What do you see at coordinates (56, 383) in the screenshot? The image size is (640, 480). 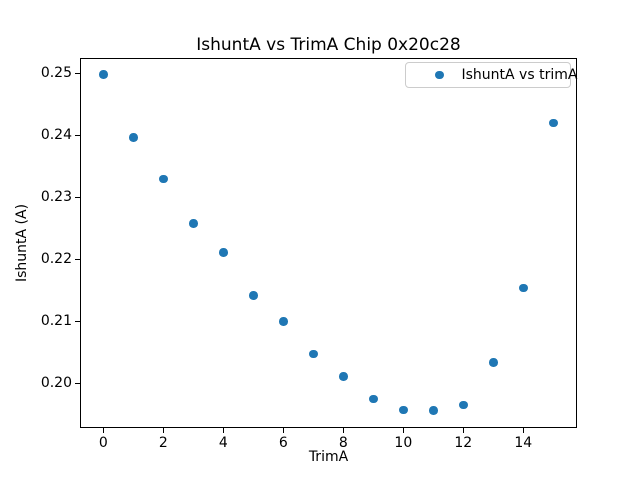 I see `y-tick-label: 0.20` at bounding box center [56, 383].